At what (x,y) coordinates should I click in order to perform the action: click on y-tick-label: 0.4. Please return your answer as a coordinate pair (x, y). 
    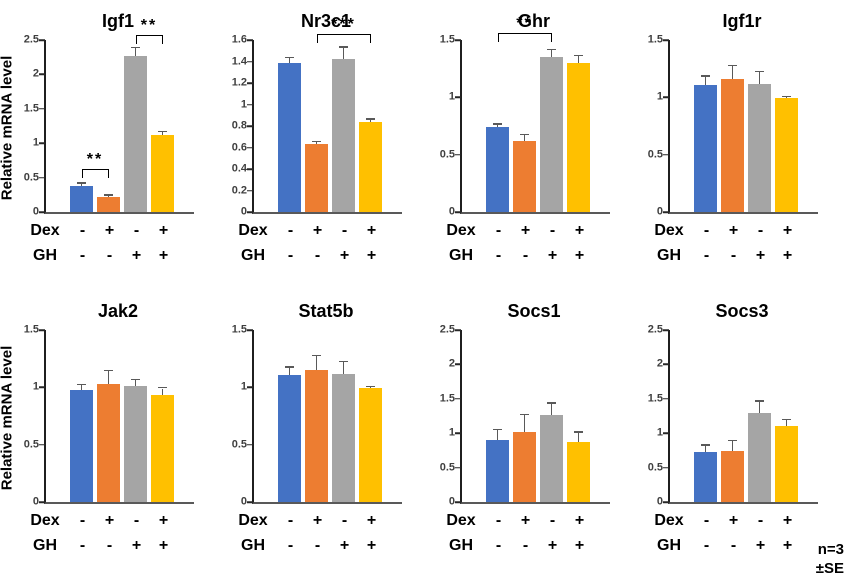
    Looking at the image, I should click on (239, 168).